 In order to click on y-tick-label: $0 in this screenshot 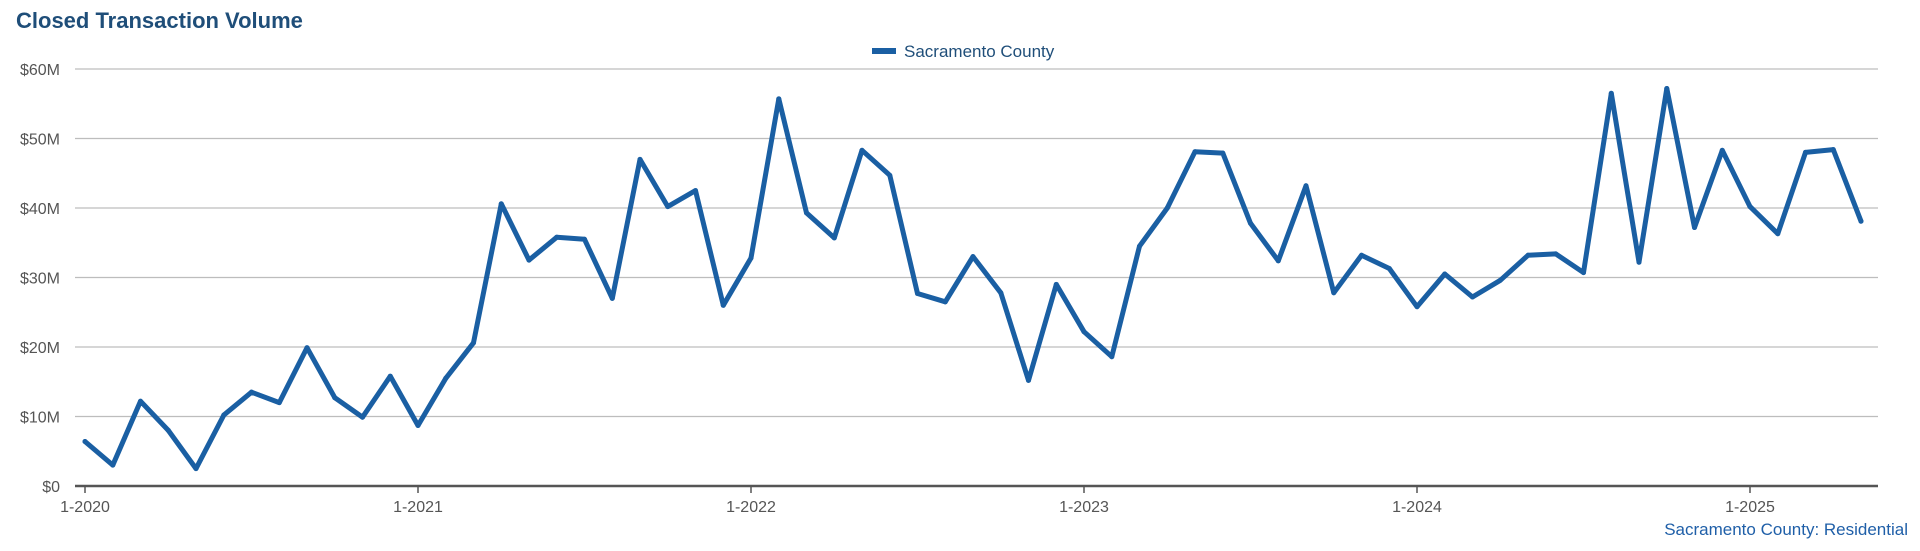, I will do `click(51, 487)`.